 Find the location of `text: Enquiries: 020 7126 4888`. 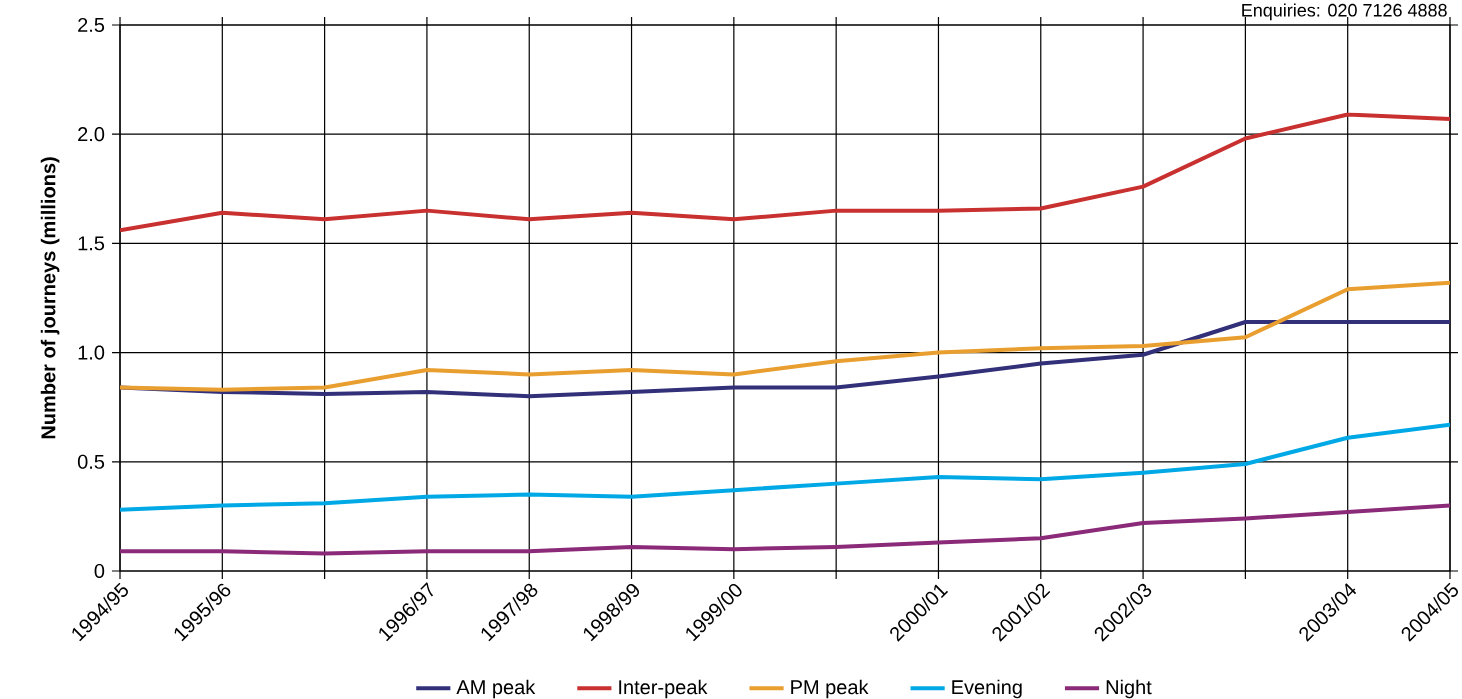

text: Enquiries: 020 7126 4888 is located at coordinates (1344, 12).